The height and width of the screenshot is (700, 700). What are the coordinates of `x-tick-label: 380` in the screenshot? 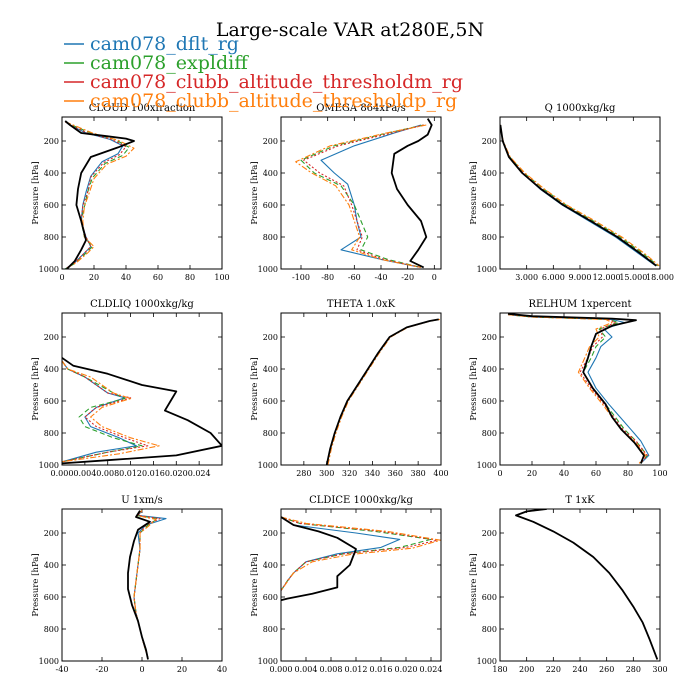 It's located at (418, 473).